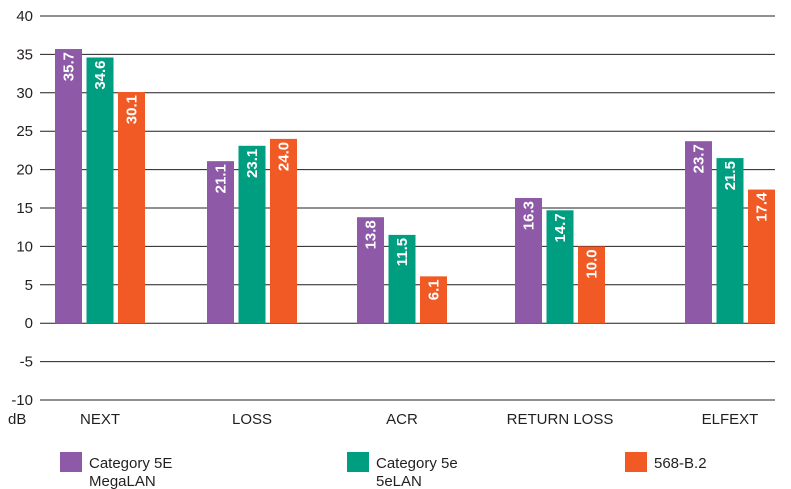  What do you see at coordinates (132, 109) in the screenshot?
I see `bar-value-label: 30.1` at bounding box center [132, 109].